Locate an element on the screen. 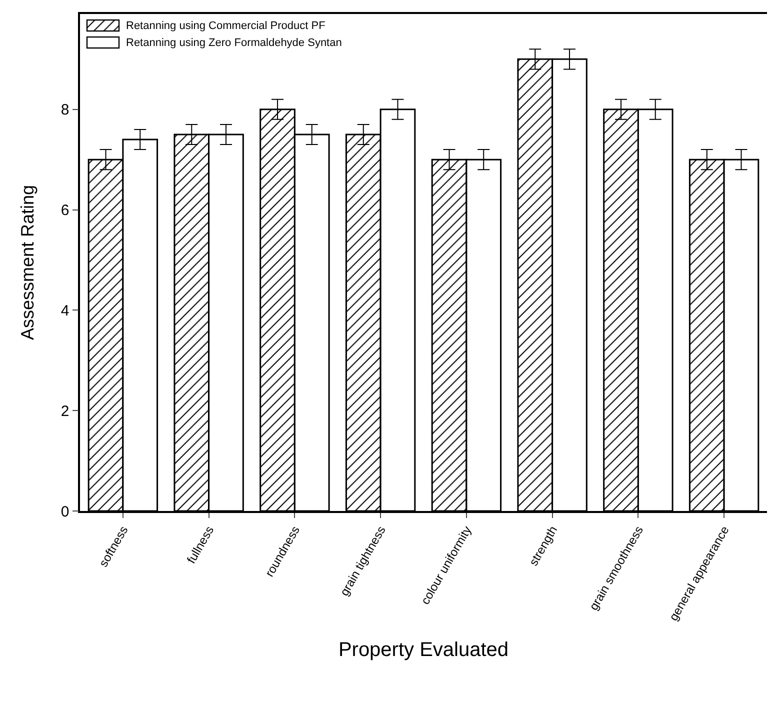  y-tick-label: 8 is located at coordinates (65, 110).